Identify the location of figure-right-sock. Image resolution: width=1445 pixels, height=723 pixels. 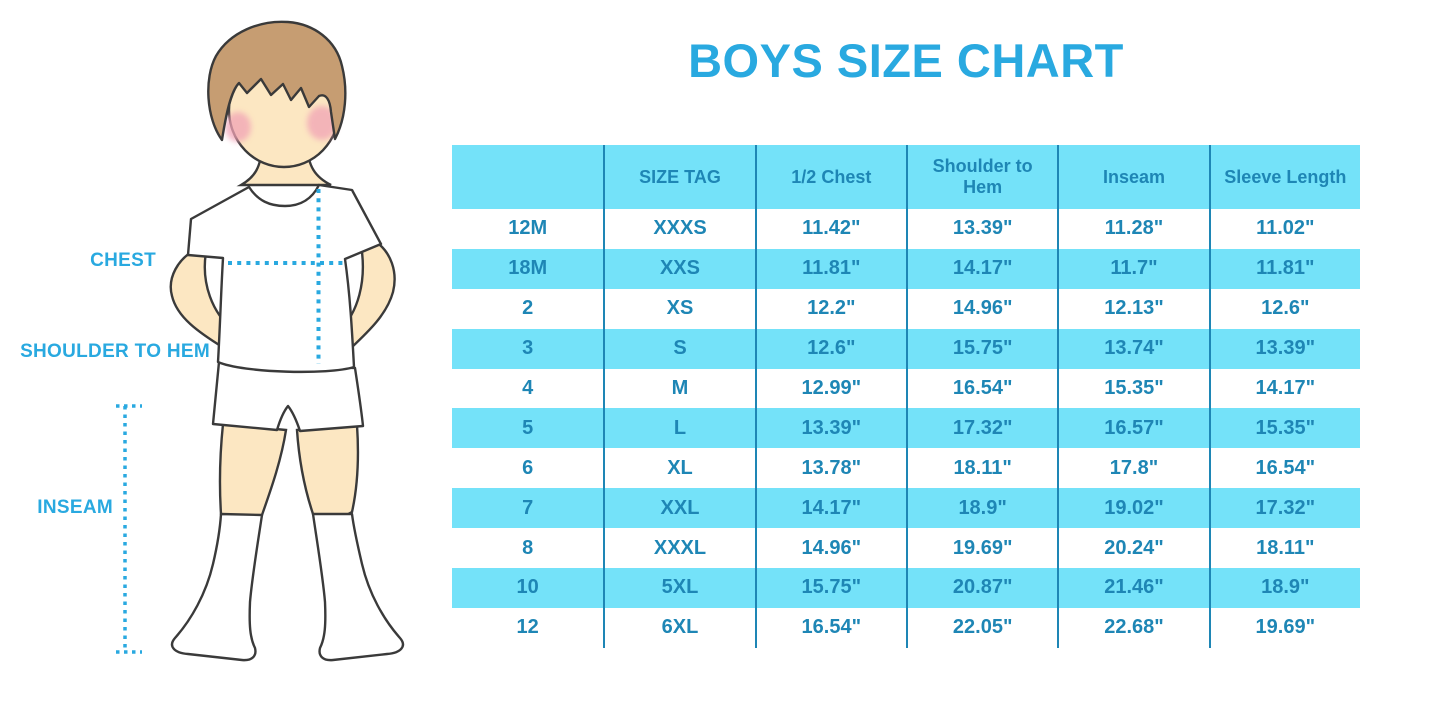
(358, 587).